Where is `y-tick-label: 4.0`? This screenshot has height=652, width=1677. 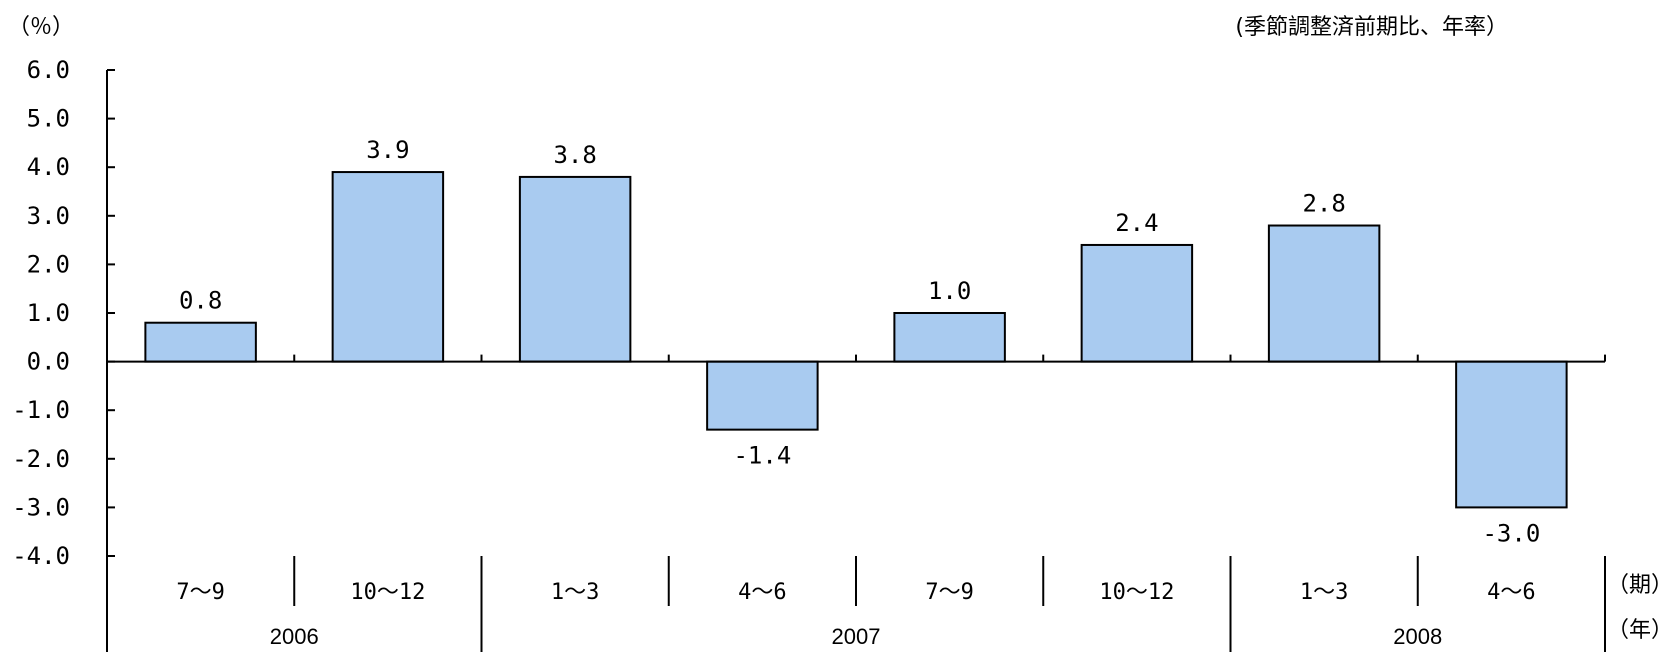
y-tick-label: 4.0 is located at coordinates (48, 167).